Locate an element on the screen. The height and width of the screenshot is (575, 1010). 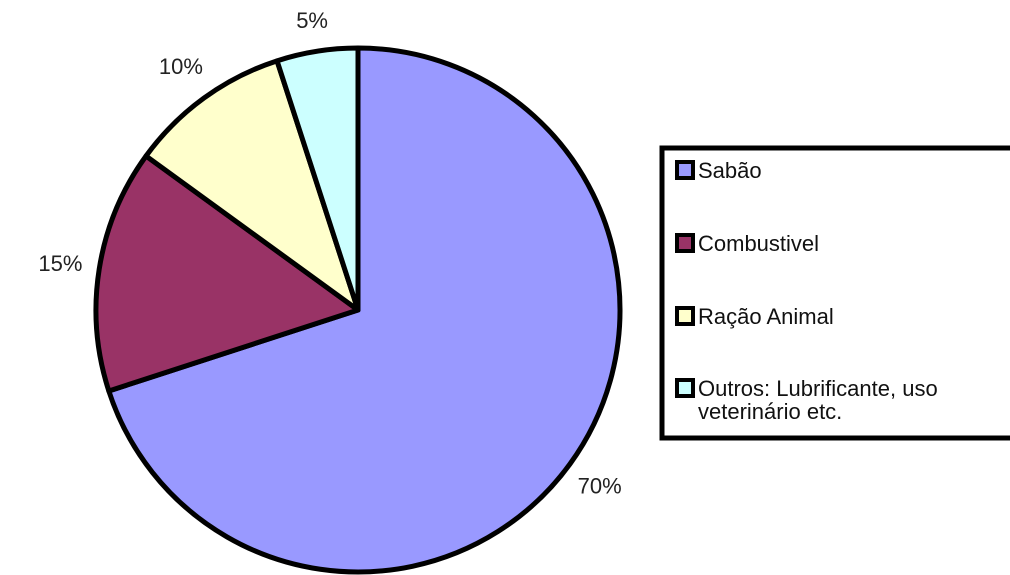
slice-value-label: 10% is located at coordinates (181, 66).